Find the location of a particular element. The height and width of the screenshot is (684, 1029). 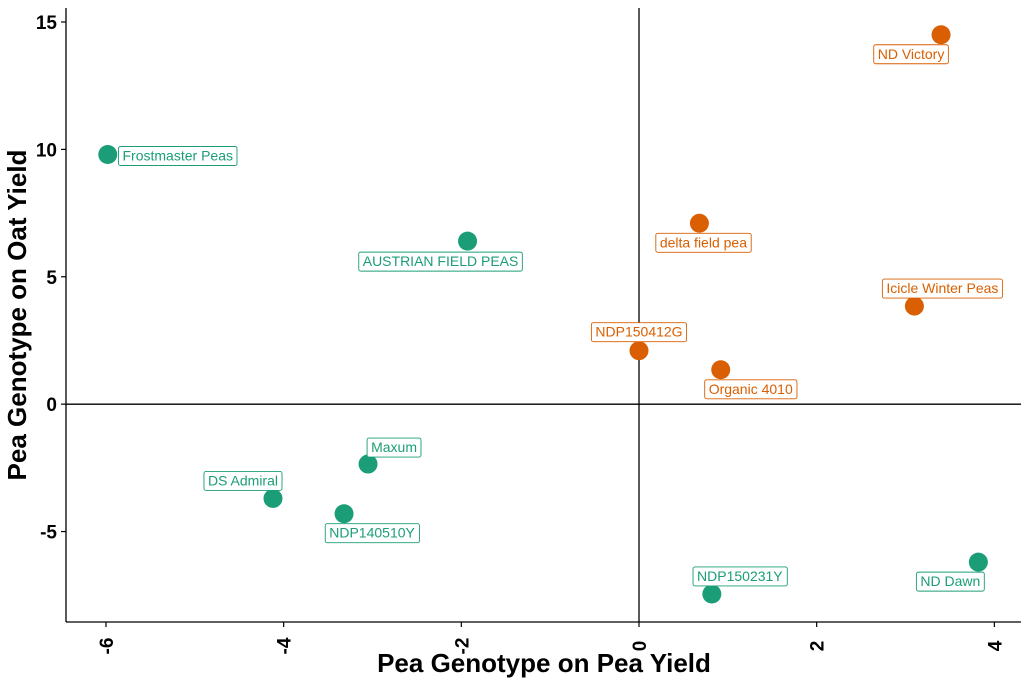

point-label: NDP150412G is located at coordinates (639, 332).